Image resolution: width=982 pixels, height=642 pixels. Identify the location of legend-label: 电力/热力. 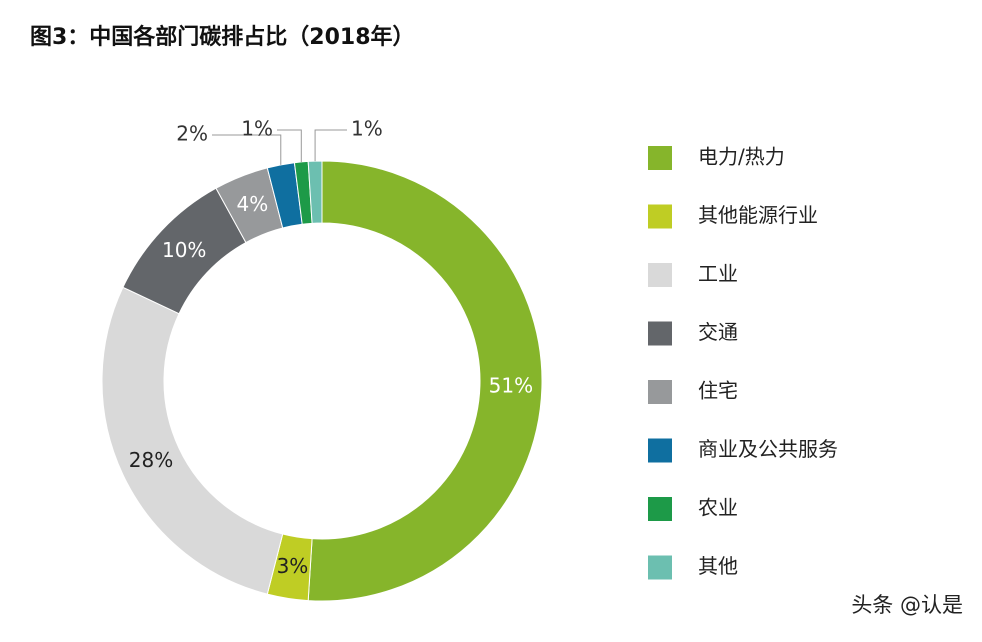
(741, 157).